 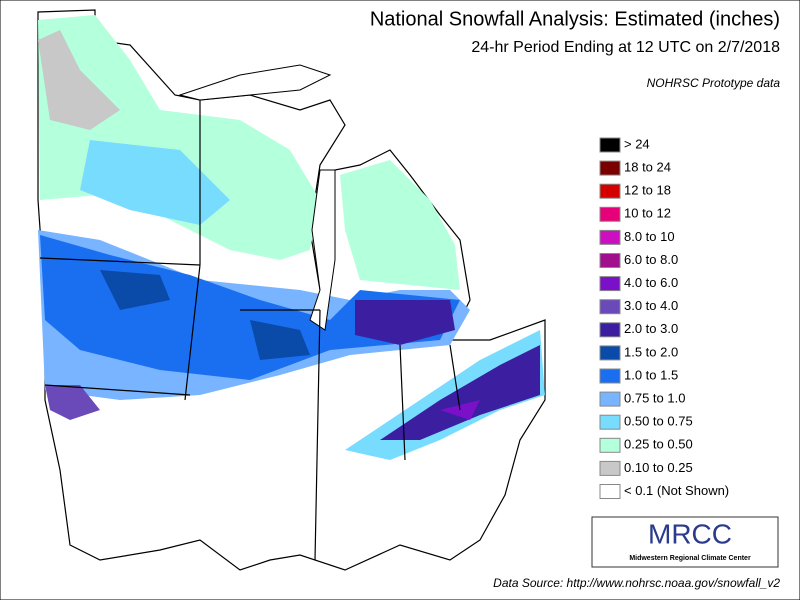 What do you see at coordinates (690, 533) in the screenshot?
I see `logo-name: MRCC` at bounding box center [690, 533].